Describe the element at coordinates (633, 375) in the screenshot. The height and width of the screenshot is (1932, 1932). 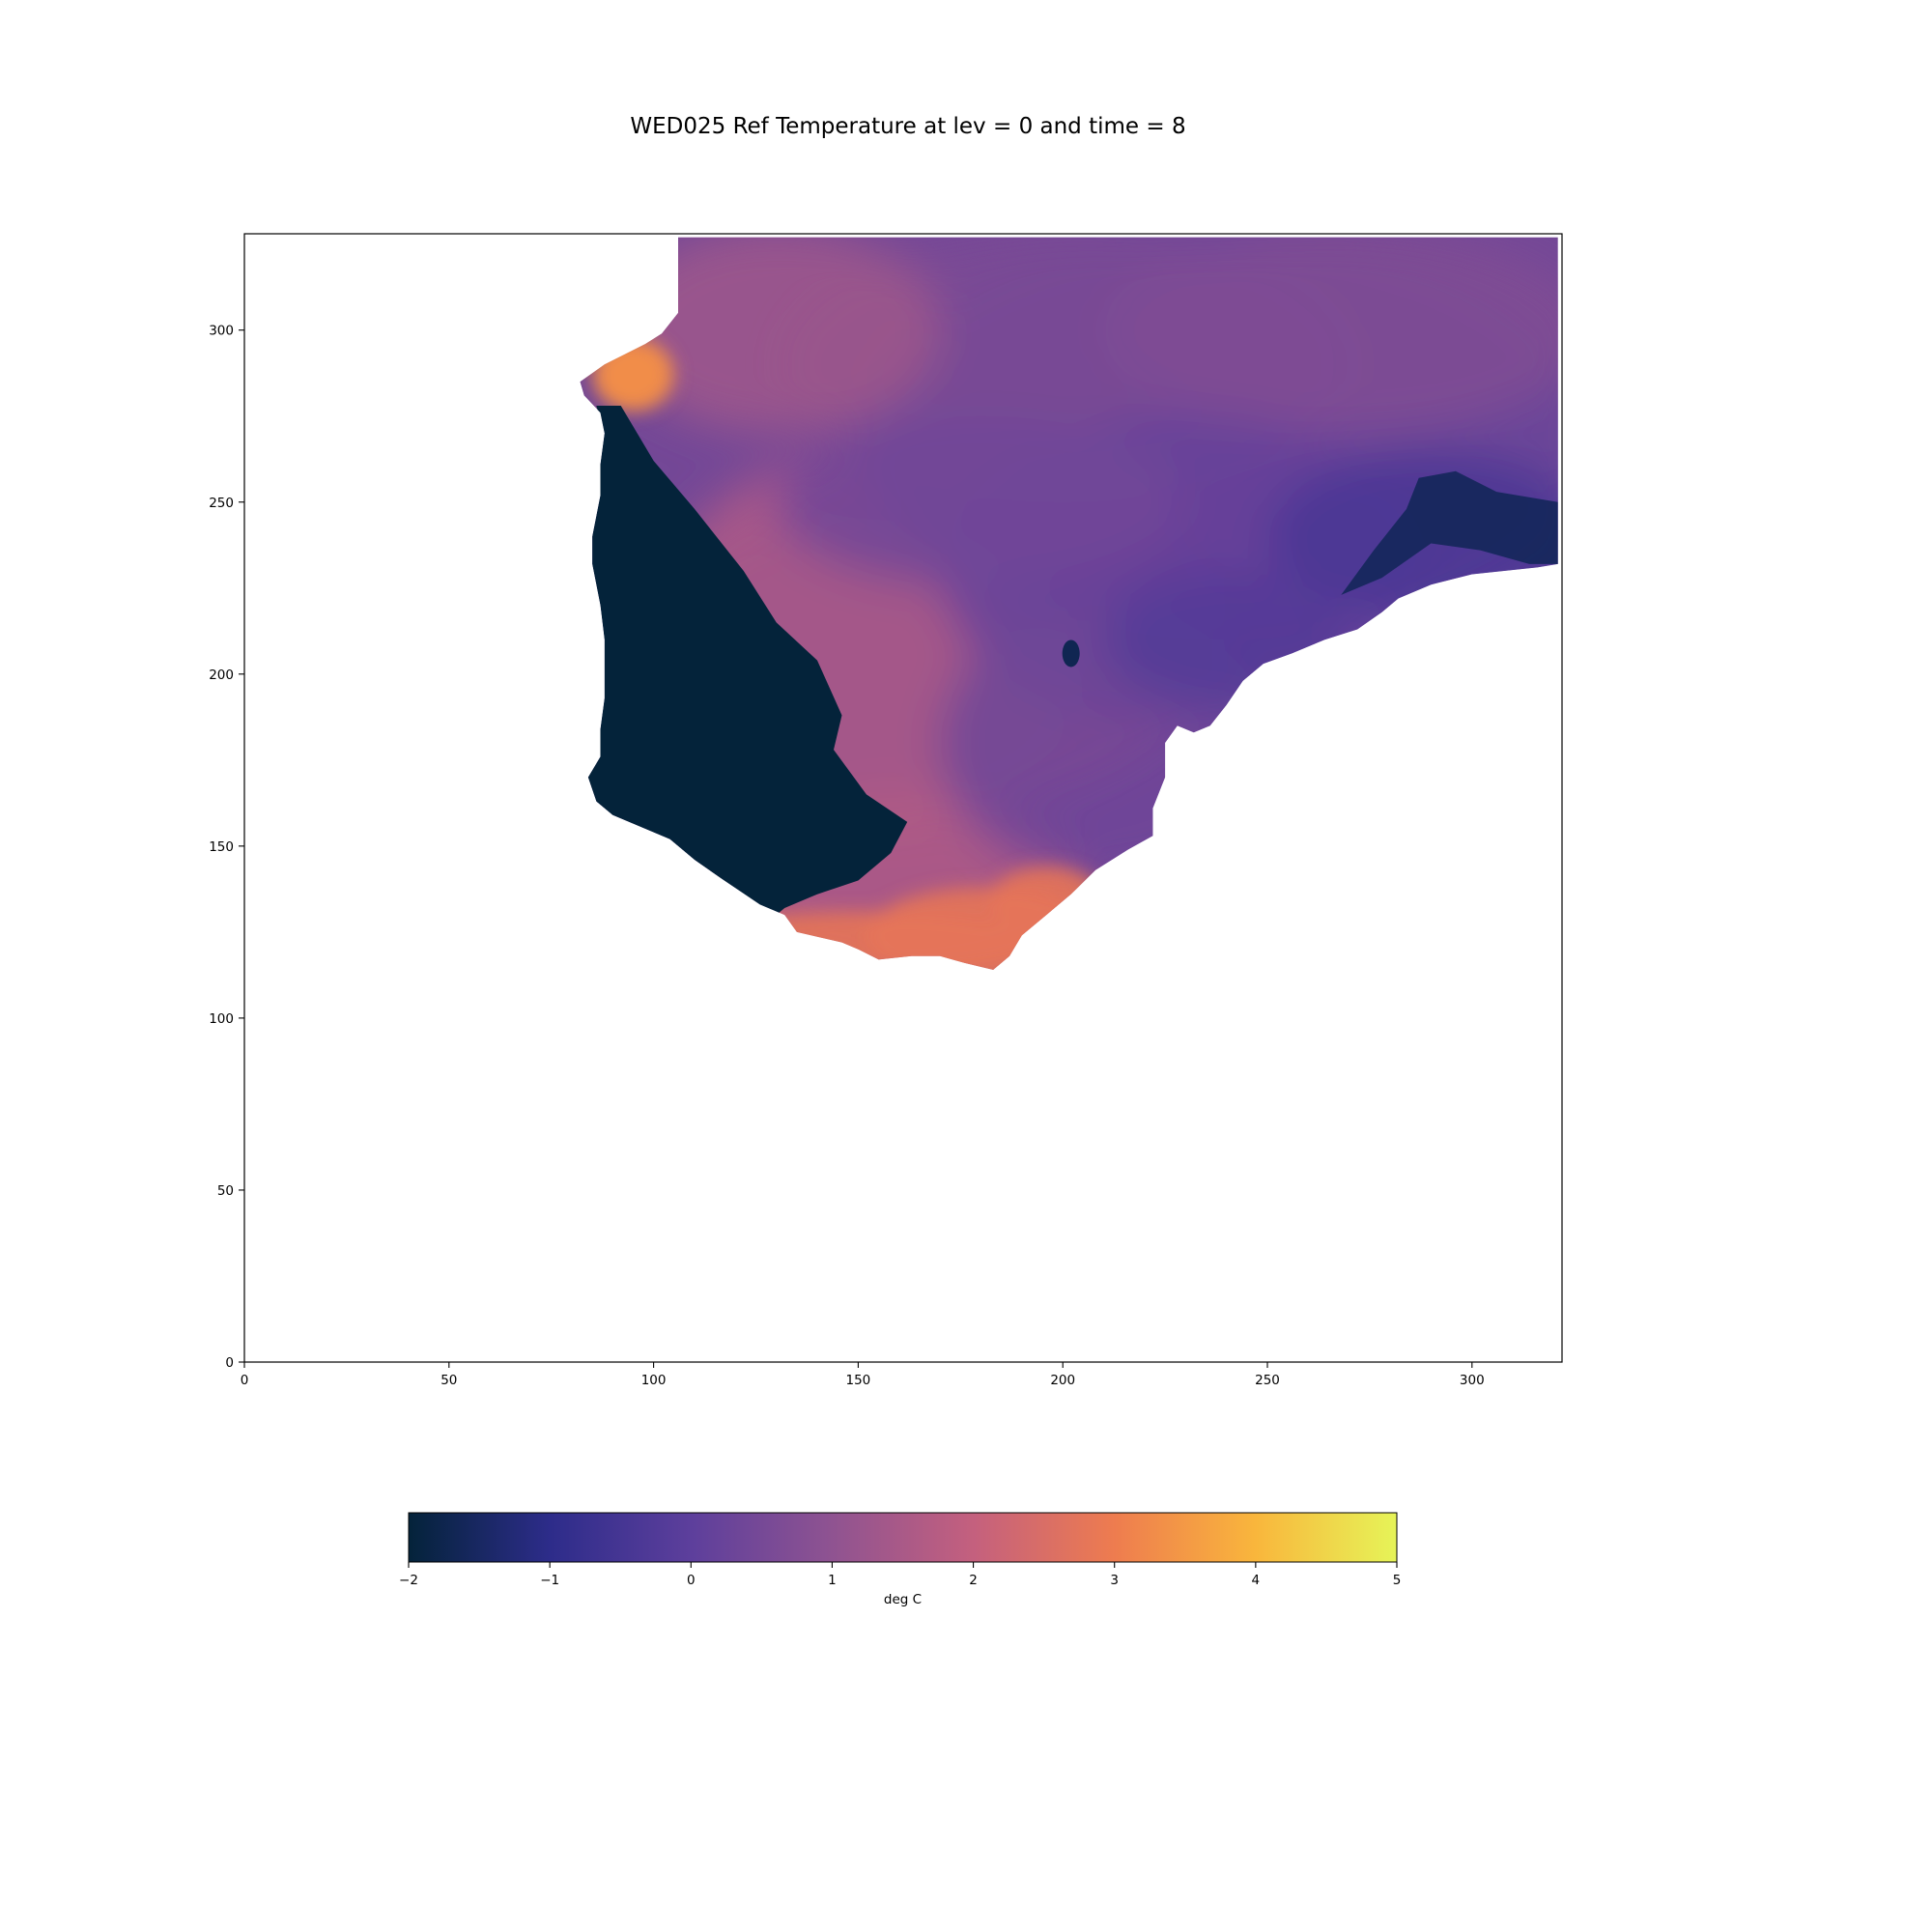
I see `warm-northwest-corner` at that location.